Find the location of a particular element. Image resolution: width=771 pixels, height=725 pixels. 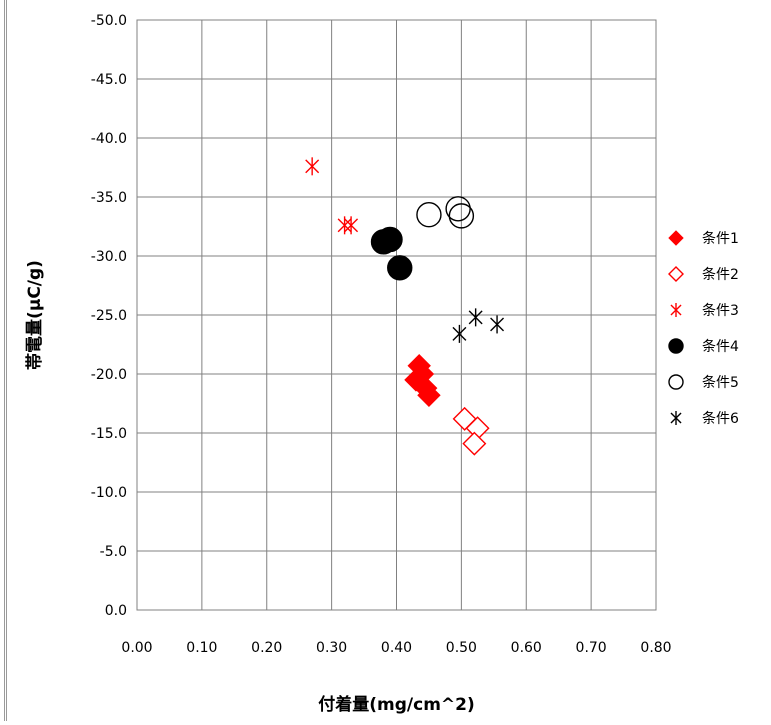

y-tick-label: -10.0 is located at coordinates (109, 493).